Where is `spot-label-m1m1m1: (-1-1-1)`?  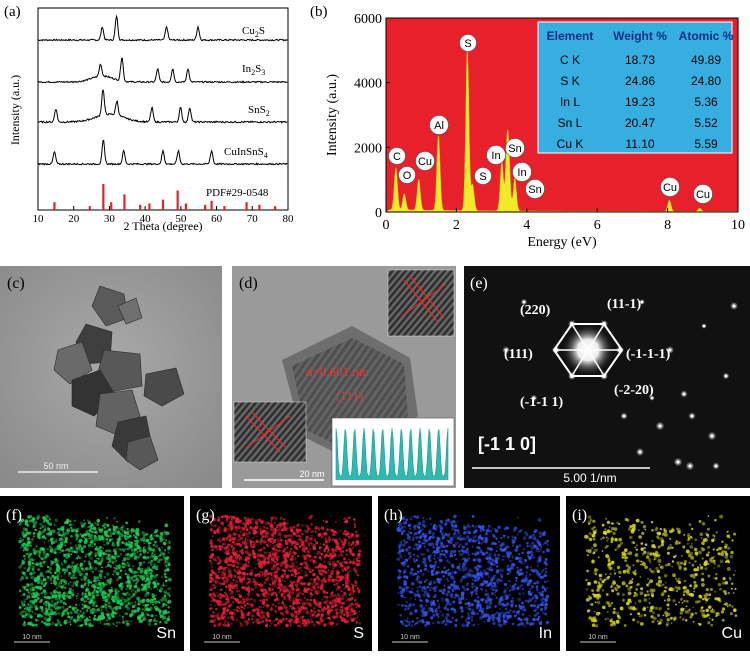 spot-label-m1m1m1: (-1-1-1) is located at coordinates (648, 354).